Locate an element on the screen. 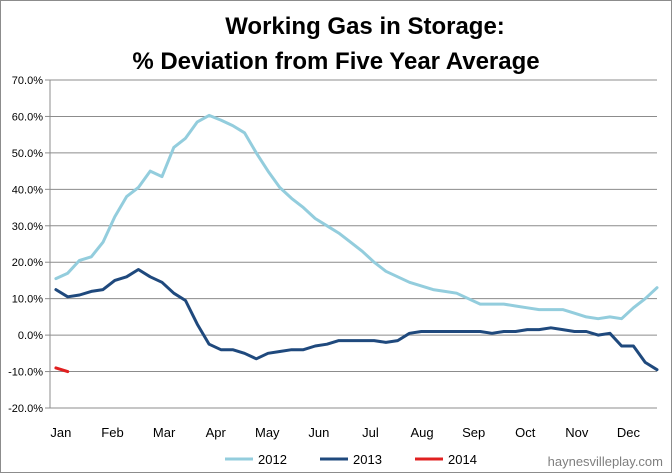  chart-title-line-1: Working Gas in Storage: is located at coordinates (365, 26).